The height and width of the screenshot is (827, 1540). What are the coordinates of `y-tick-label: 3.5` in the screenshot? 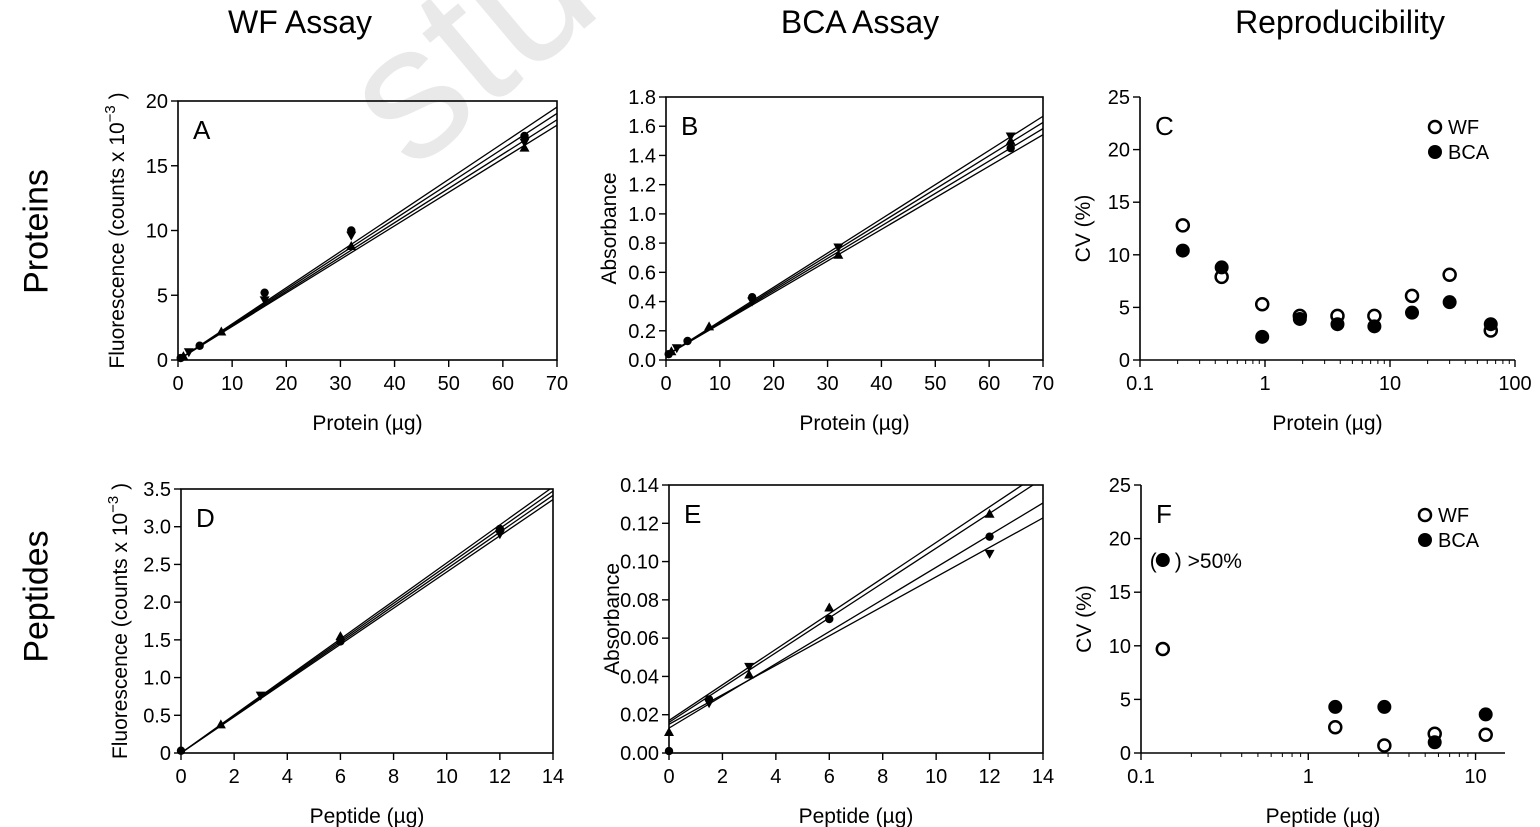 It's located at (157, 490).